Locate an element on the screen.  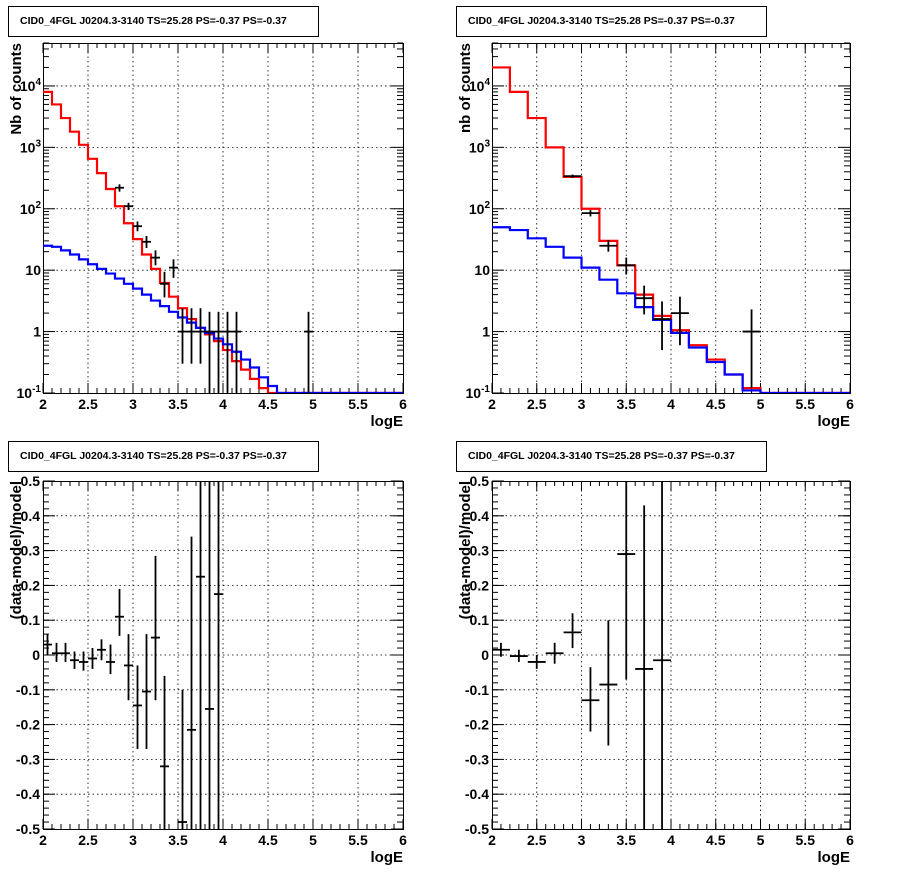
model-step-line-total is located at coordinates (671, 229).